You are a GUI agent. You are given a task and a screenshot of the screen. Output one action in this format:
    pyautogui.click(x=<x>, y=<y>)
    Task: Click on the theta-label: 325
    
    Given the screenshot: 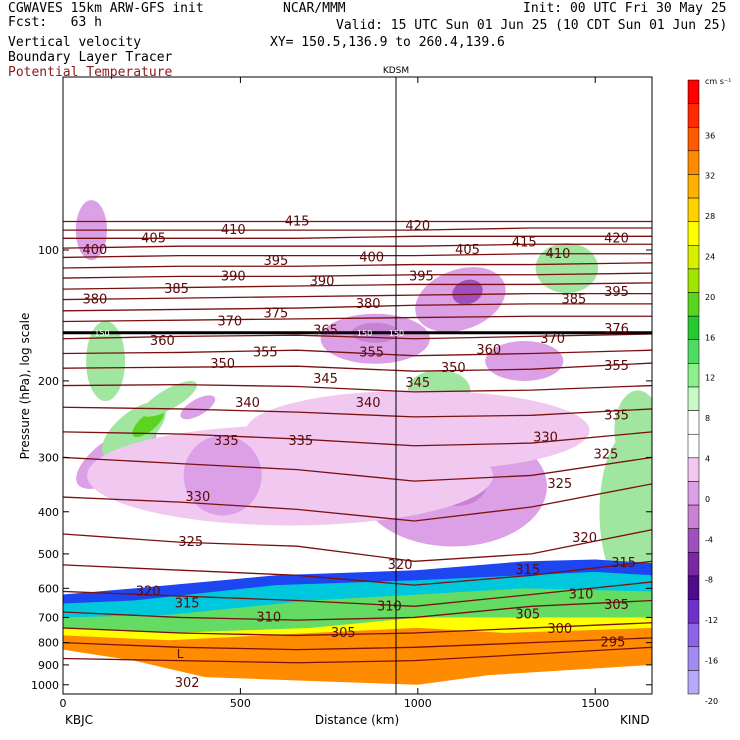 What is the action you would take?
    pyautogui.click(x=605, y=454)
    